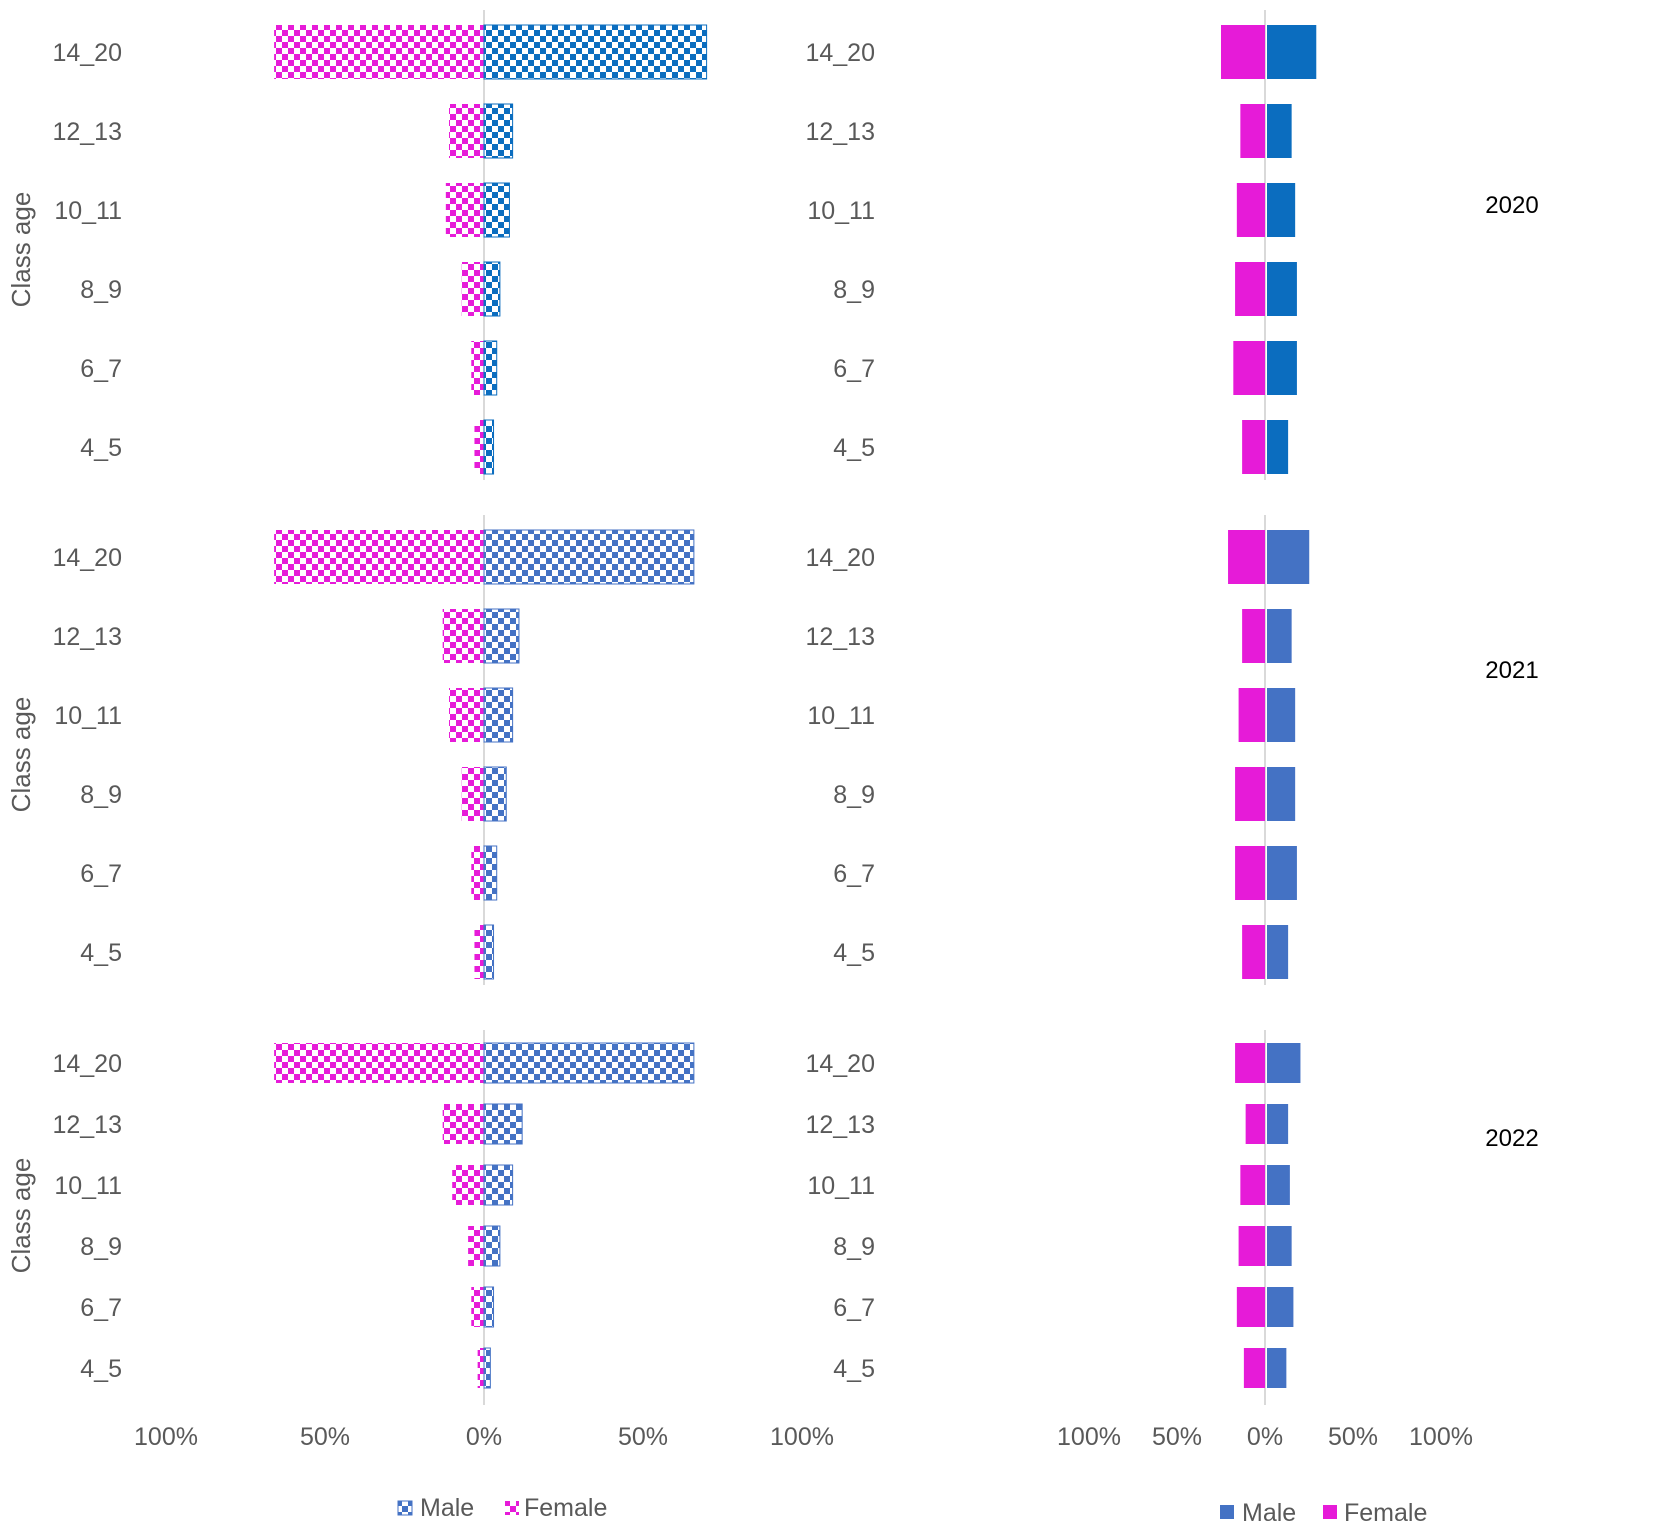 This screenshot has width=1654, height=1527. Describe the element at coordinates (1265, 1437) in the screenshot. I see `right-x-tick-label: 0%` at that location.